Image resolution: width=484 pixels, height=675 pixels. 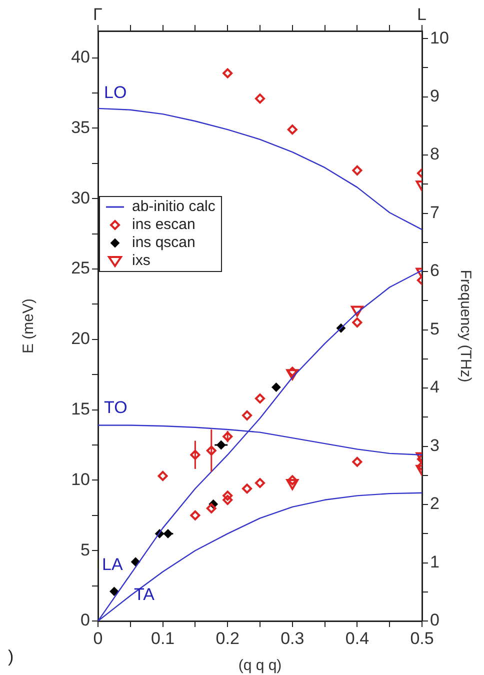 I want to click on x-tick-label: 0.2, so click(x=228, y=638).